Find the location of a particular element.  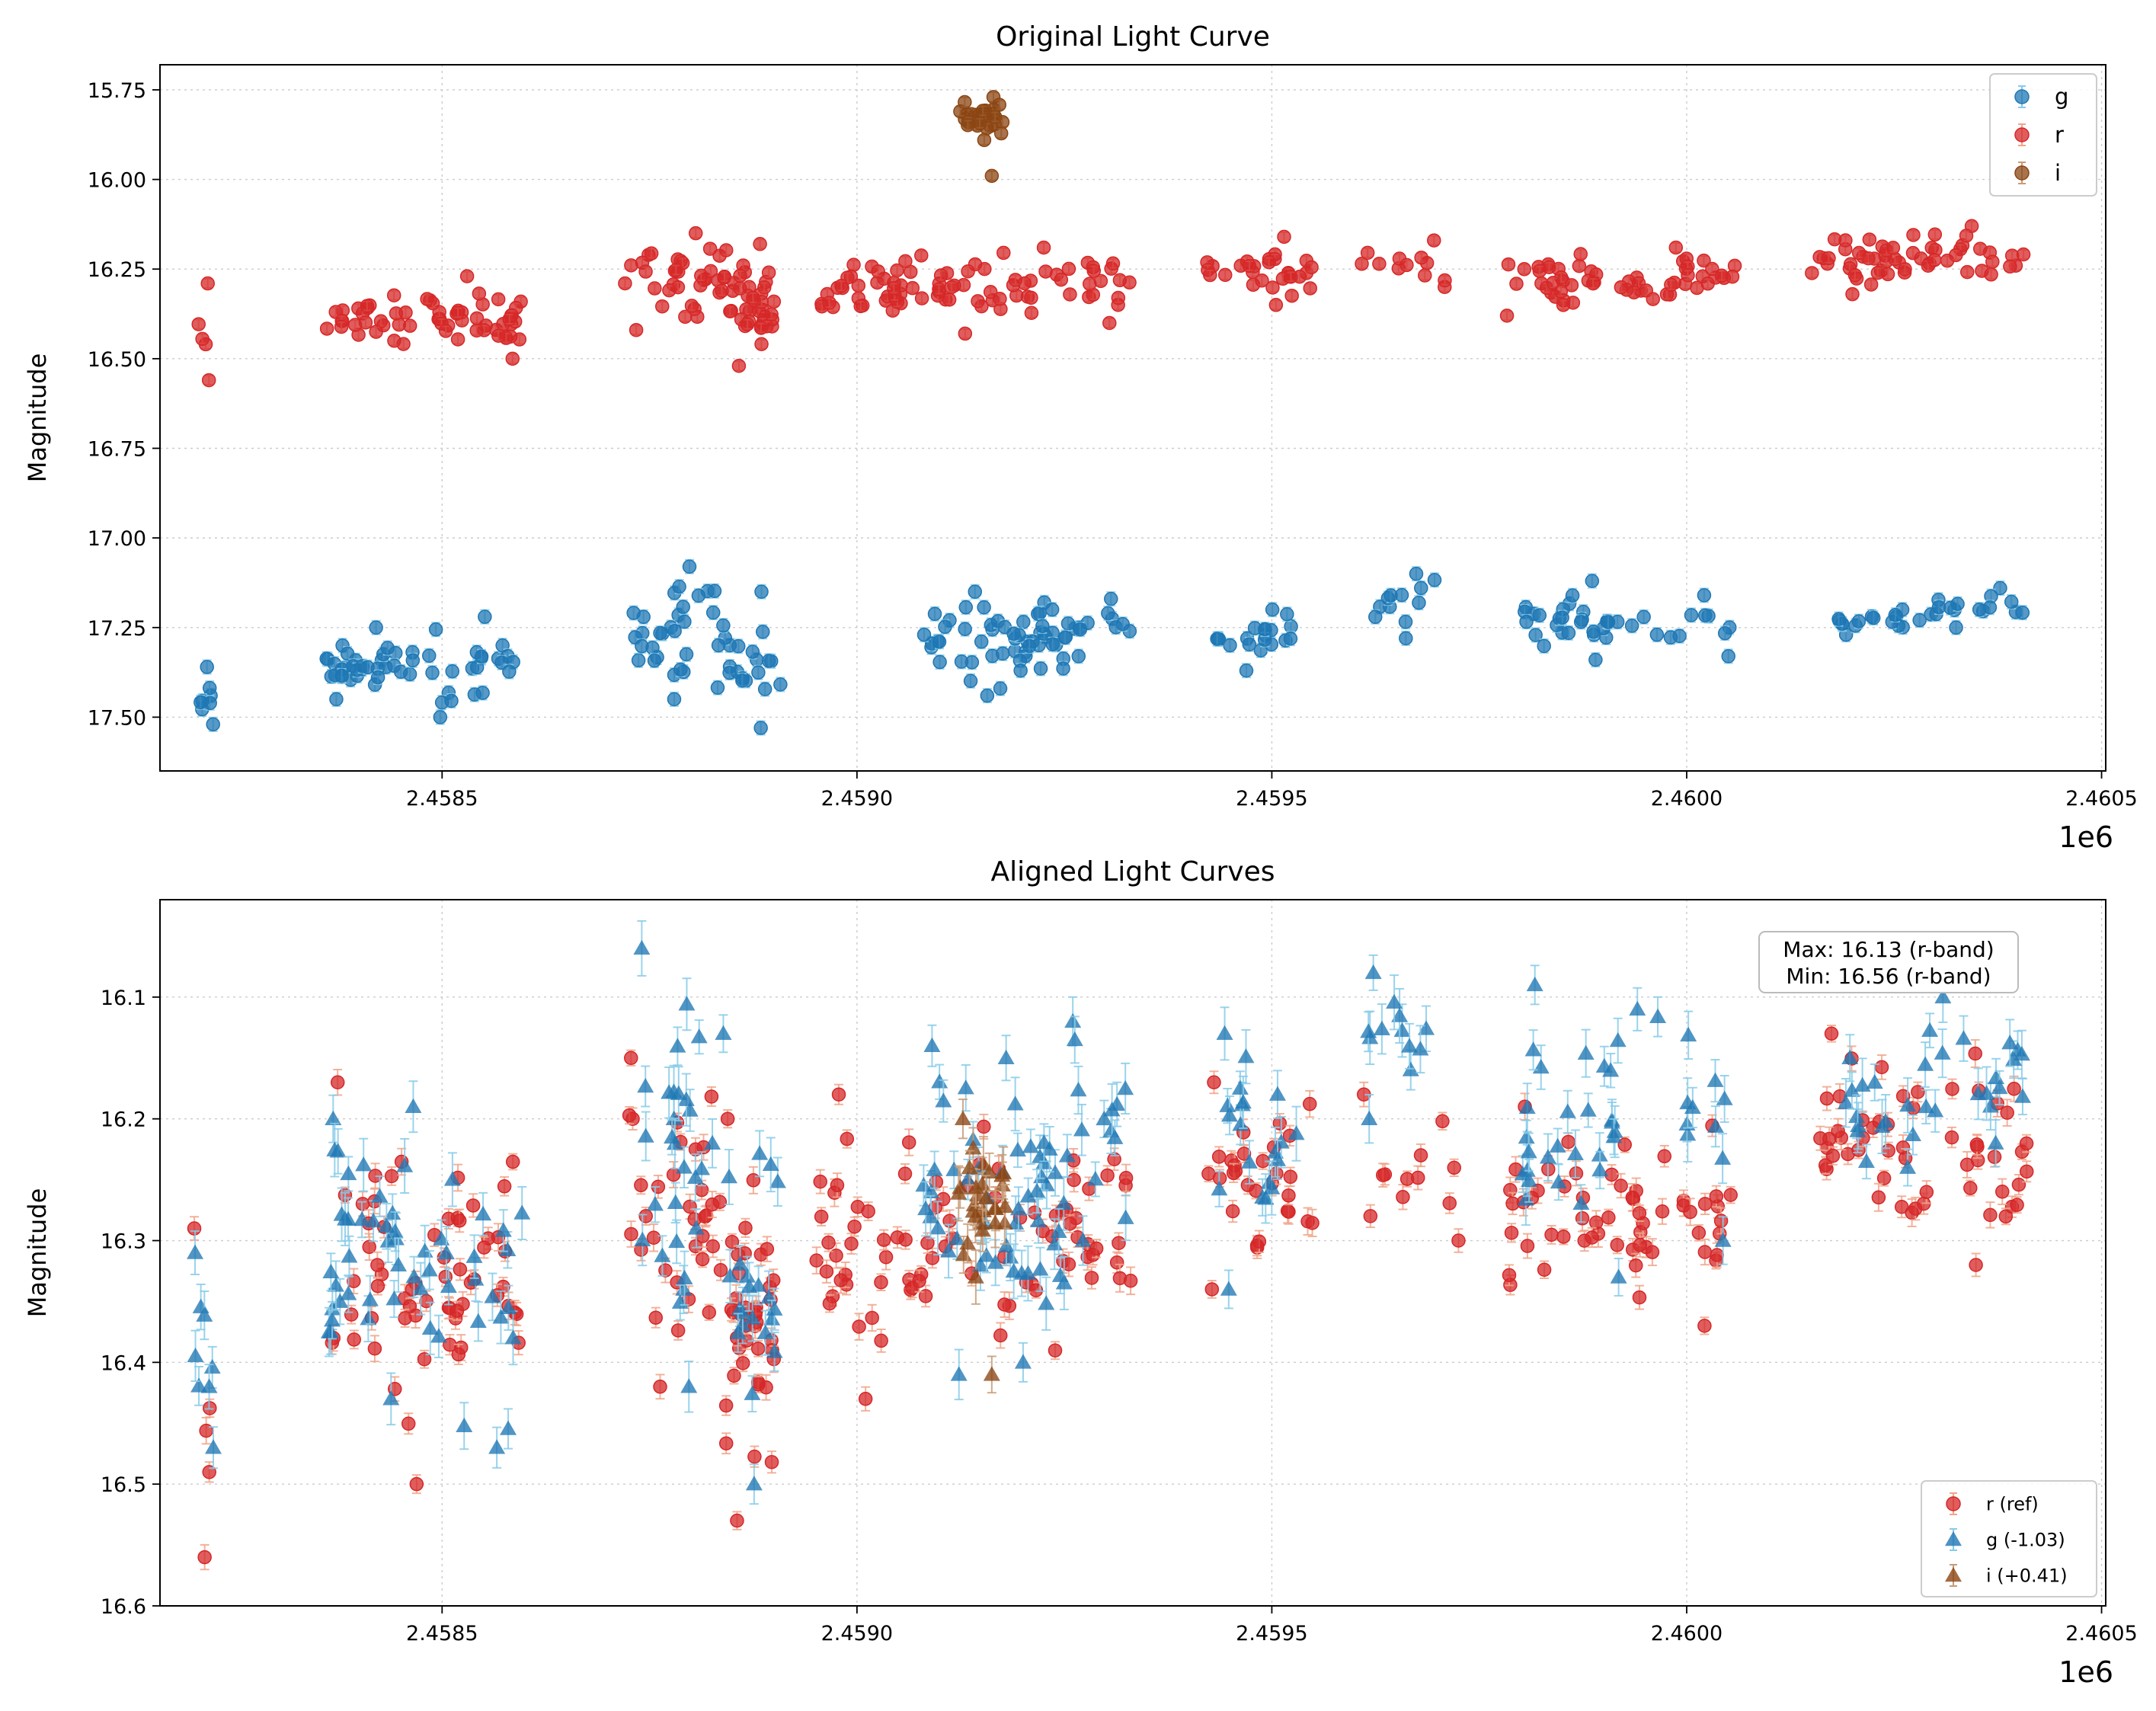

x-axis: 2.4585 2.4590 2.4595 2.4600 2.4605 1e6 is located at coordinates (1272, 1647).